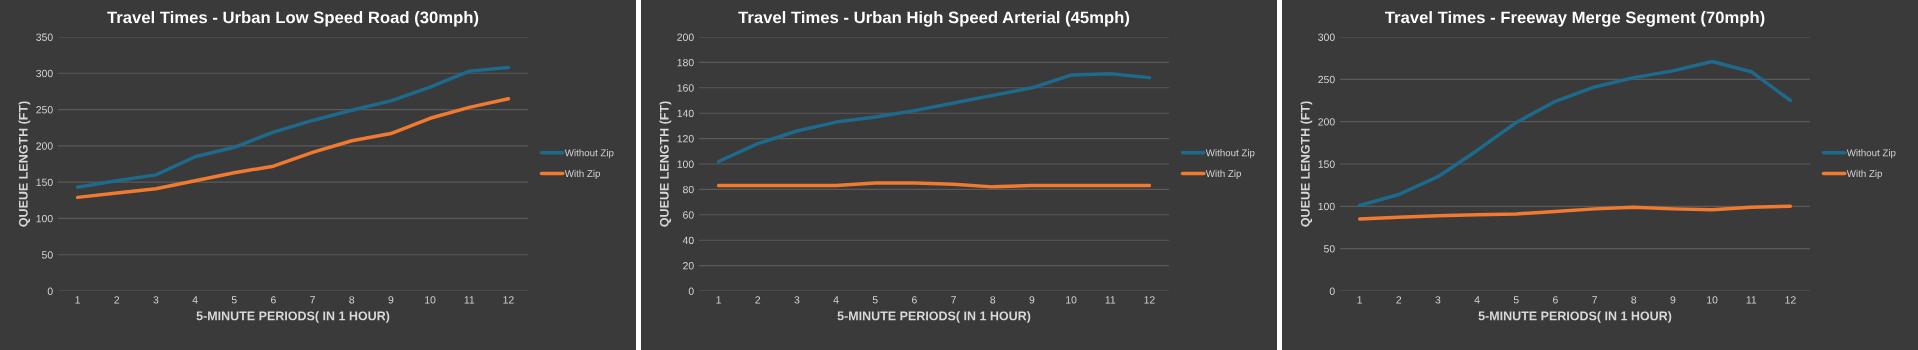  What do you see at coordinates (685, 139) in the screenshot?
I see `y-tick-label: 120` at bounding box center [685, 139].